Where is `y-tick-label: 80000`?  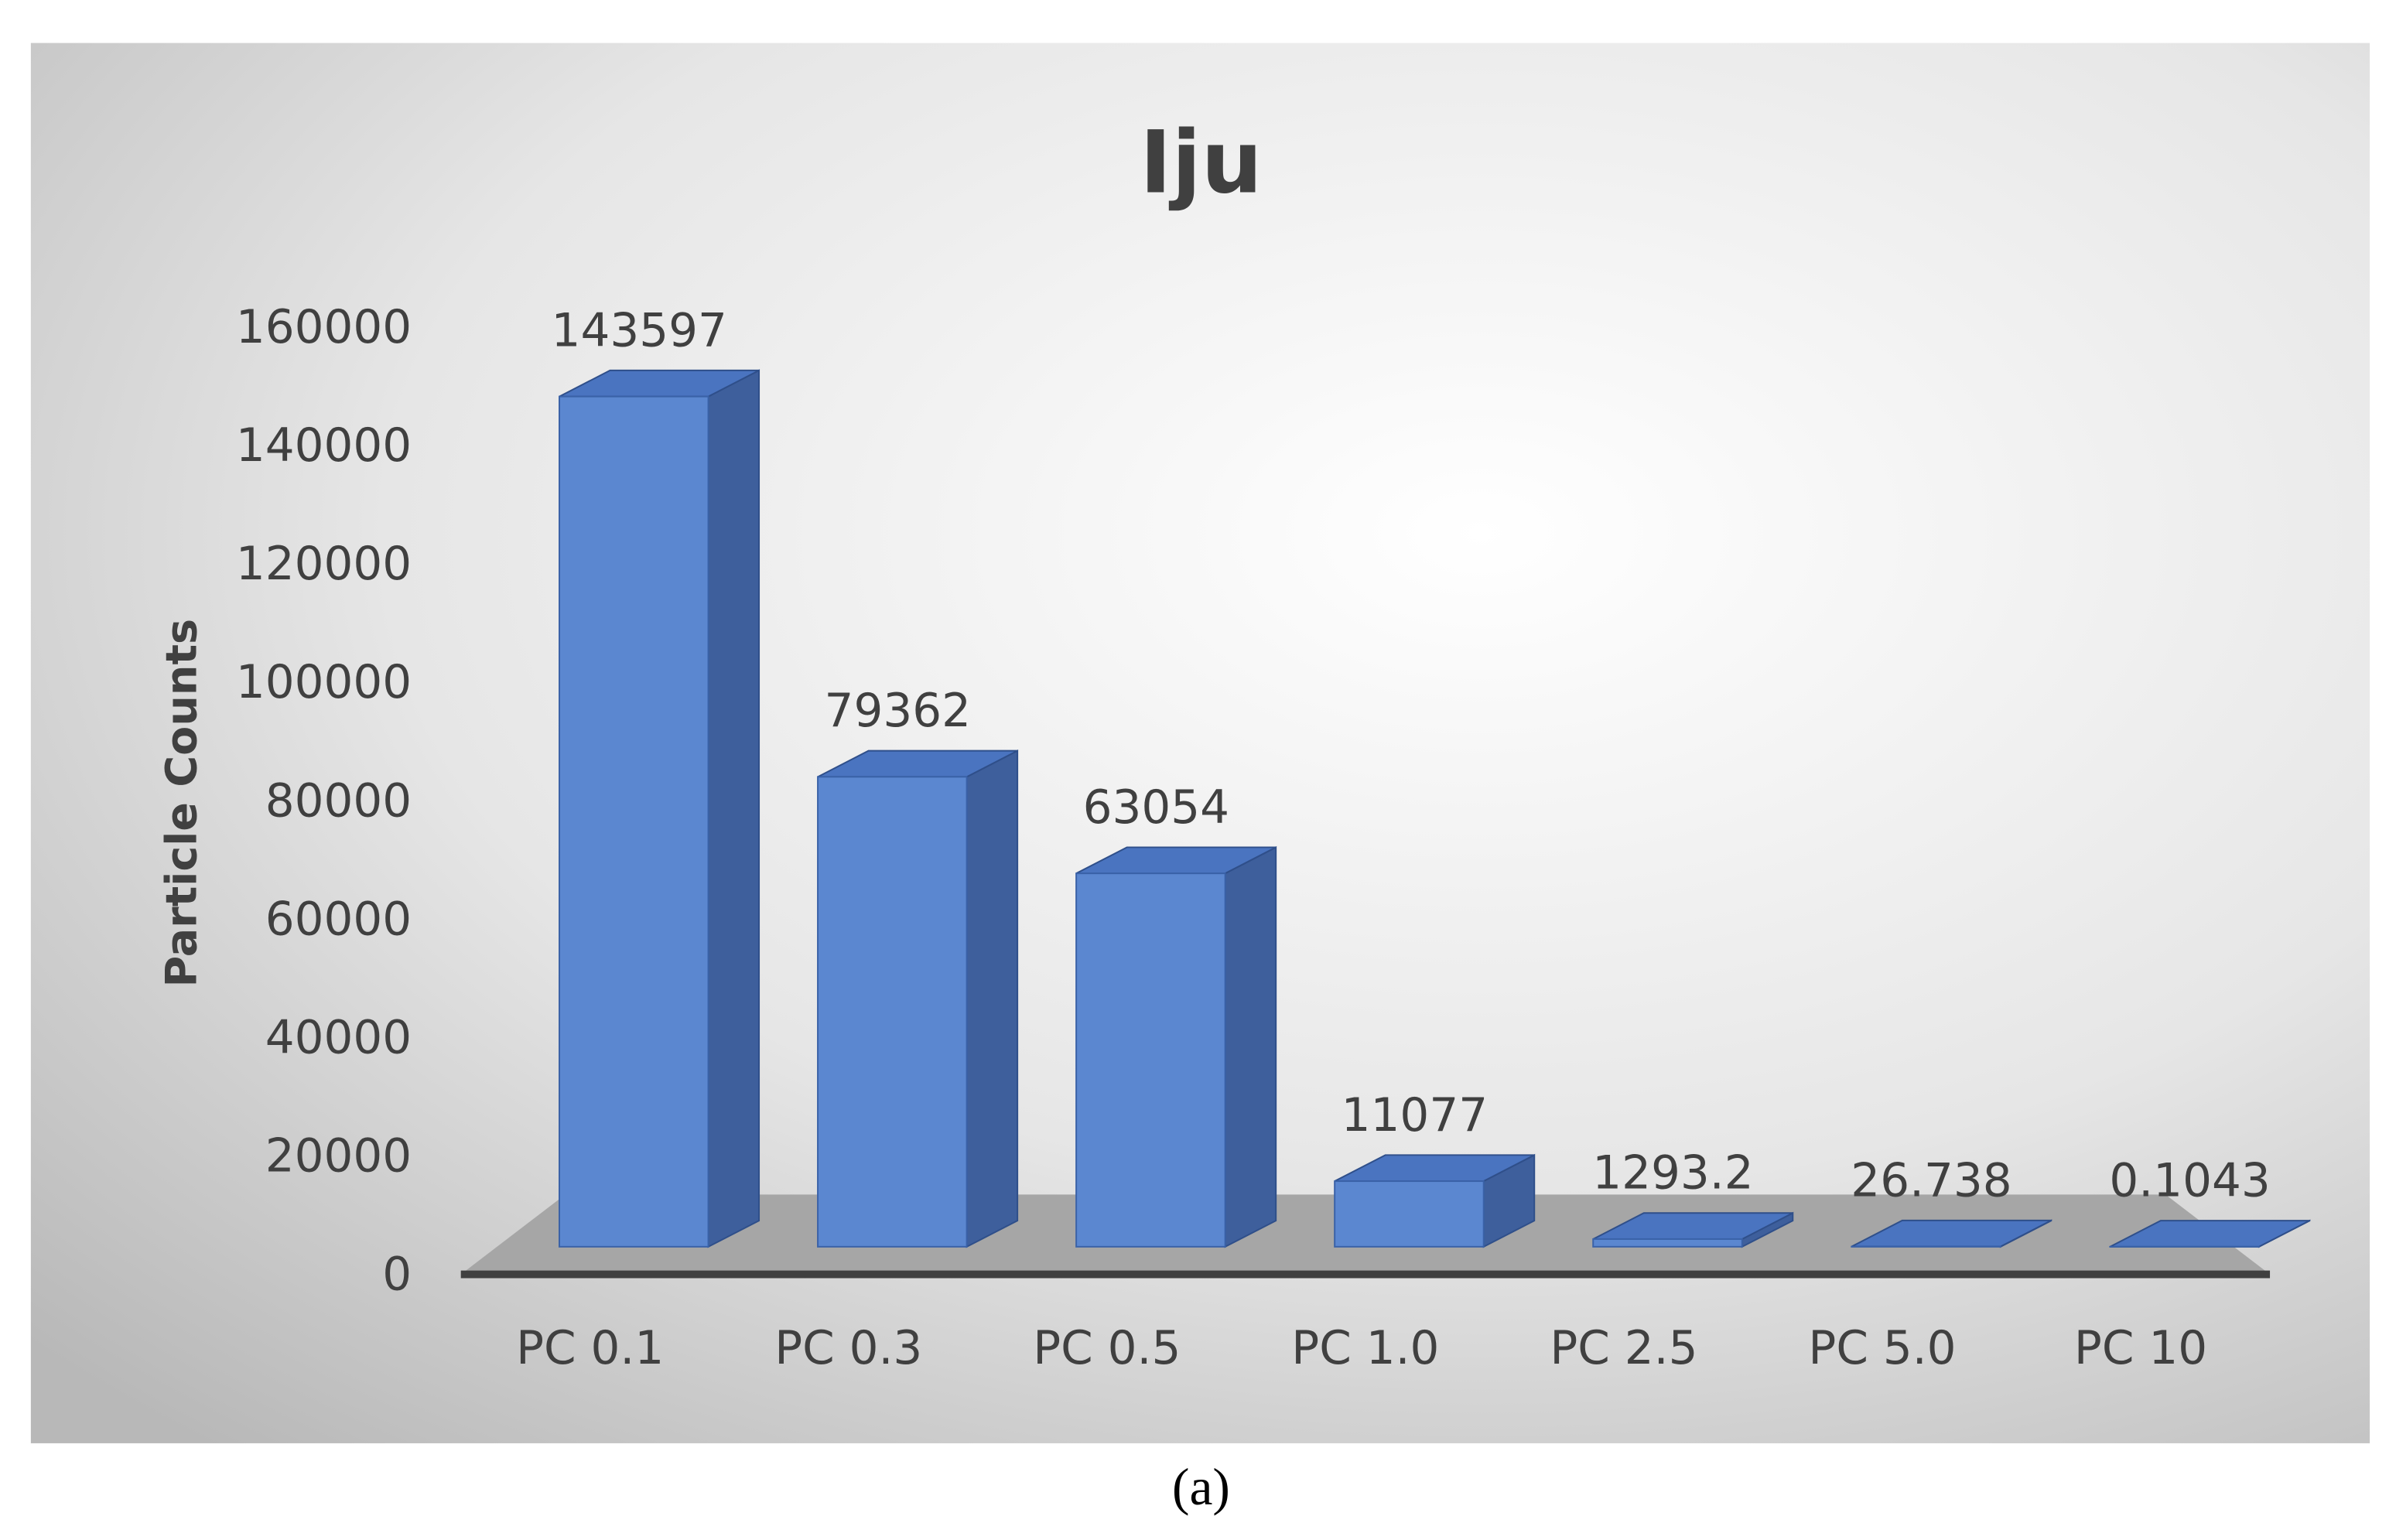
y-tick-label: 80000 is located at coordinates (338, 801).